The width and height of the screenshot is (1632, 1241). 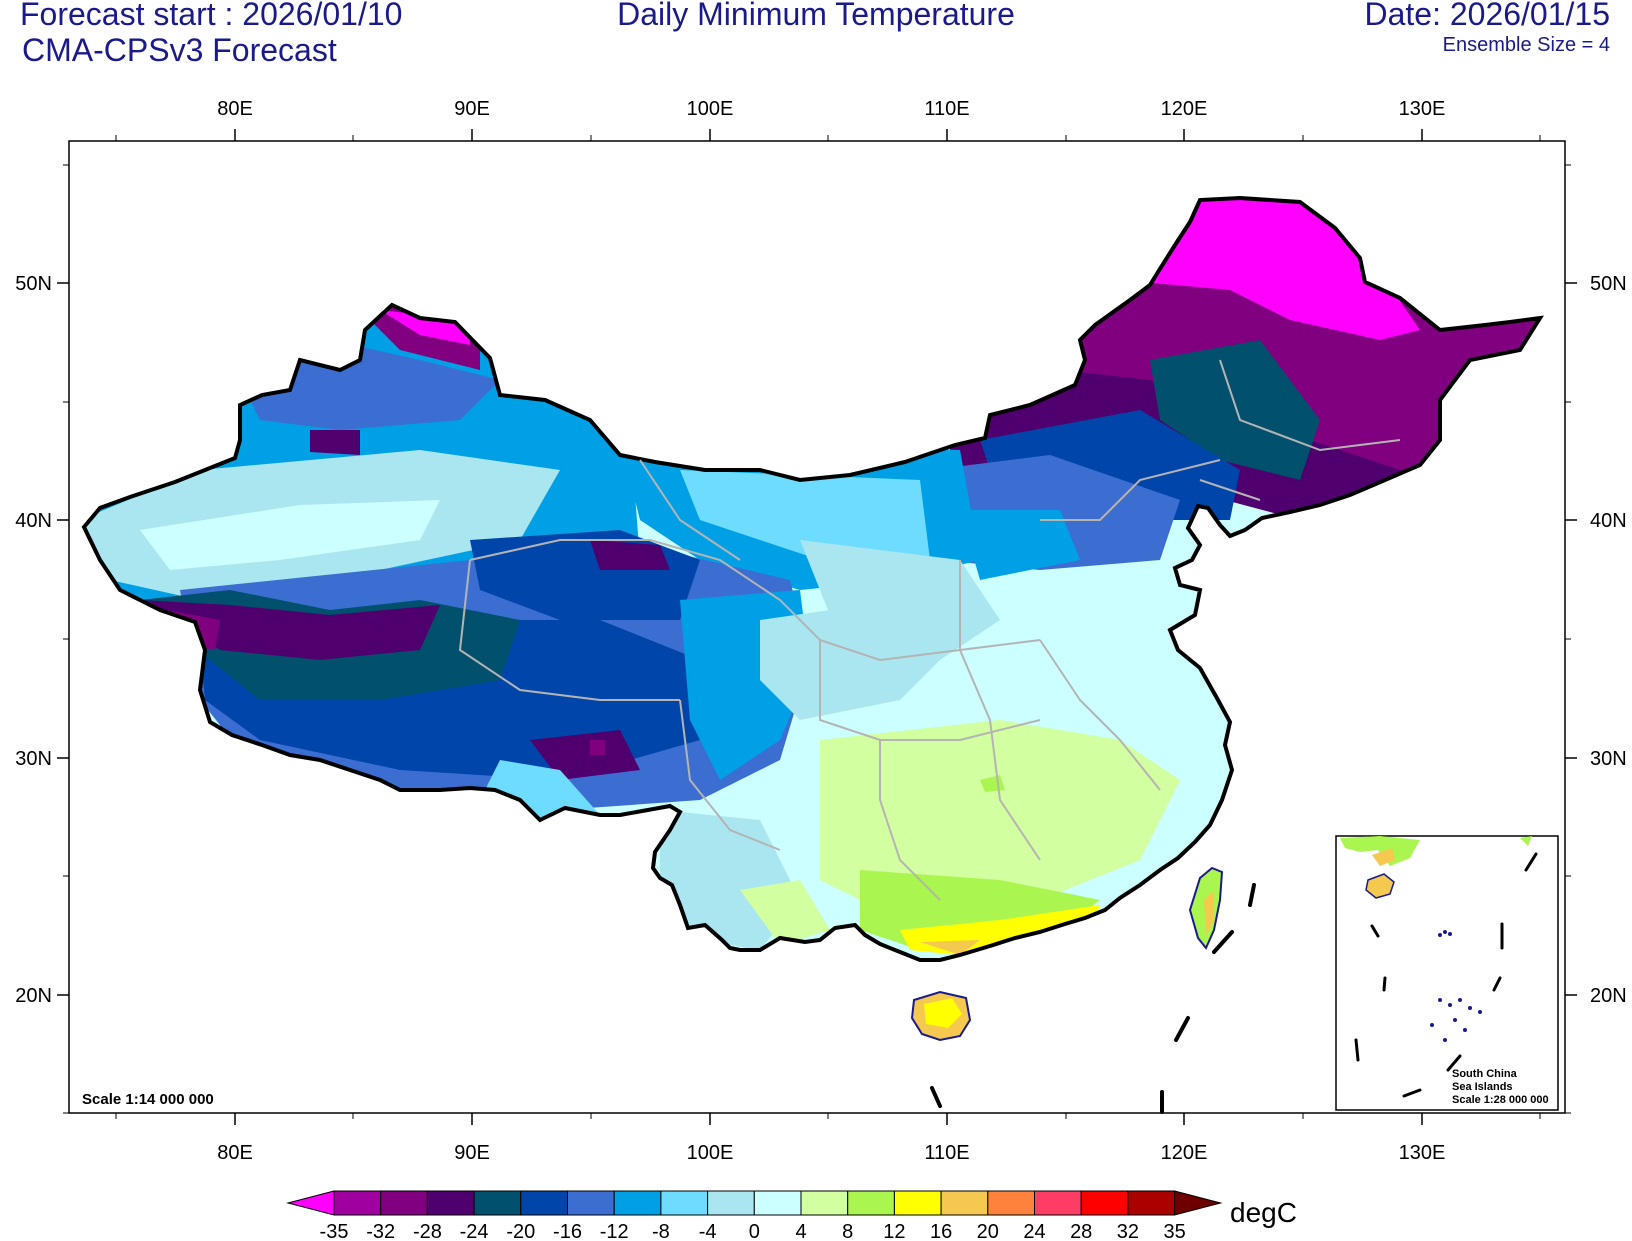 What do you see at coordinates (211, 16) in the screenshot?
I see `forecast-start-label: Forecast start : 2026/01/10` at bounding box center [211, 16].